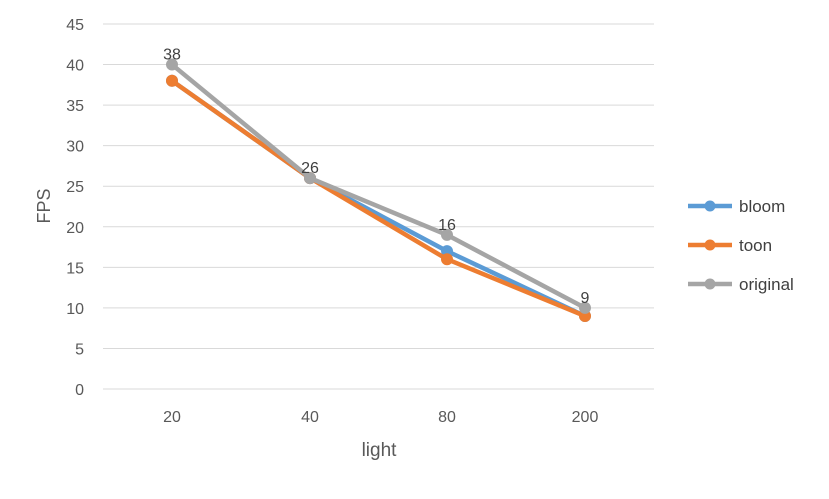 The height and width of the screenshot is (499, 829). What do you see at coordinates (75, 66) in the screenshot?
I see `y-tick-label: 40` at bounding box center [75, 66].